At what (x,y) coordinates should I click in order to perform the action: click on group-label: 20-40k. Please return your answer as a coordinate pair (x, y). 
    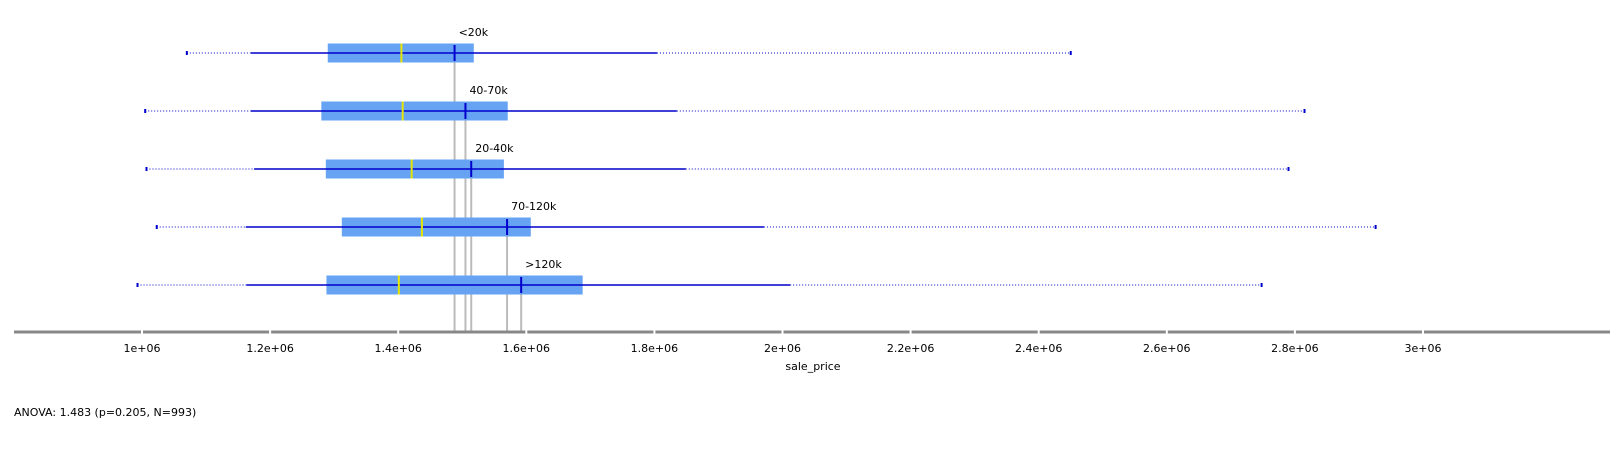
    Looking at the image, I should click on (494, 148).